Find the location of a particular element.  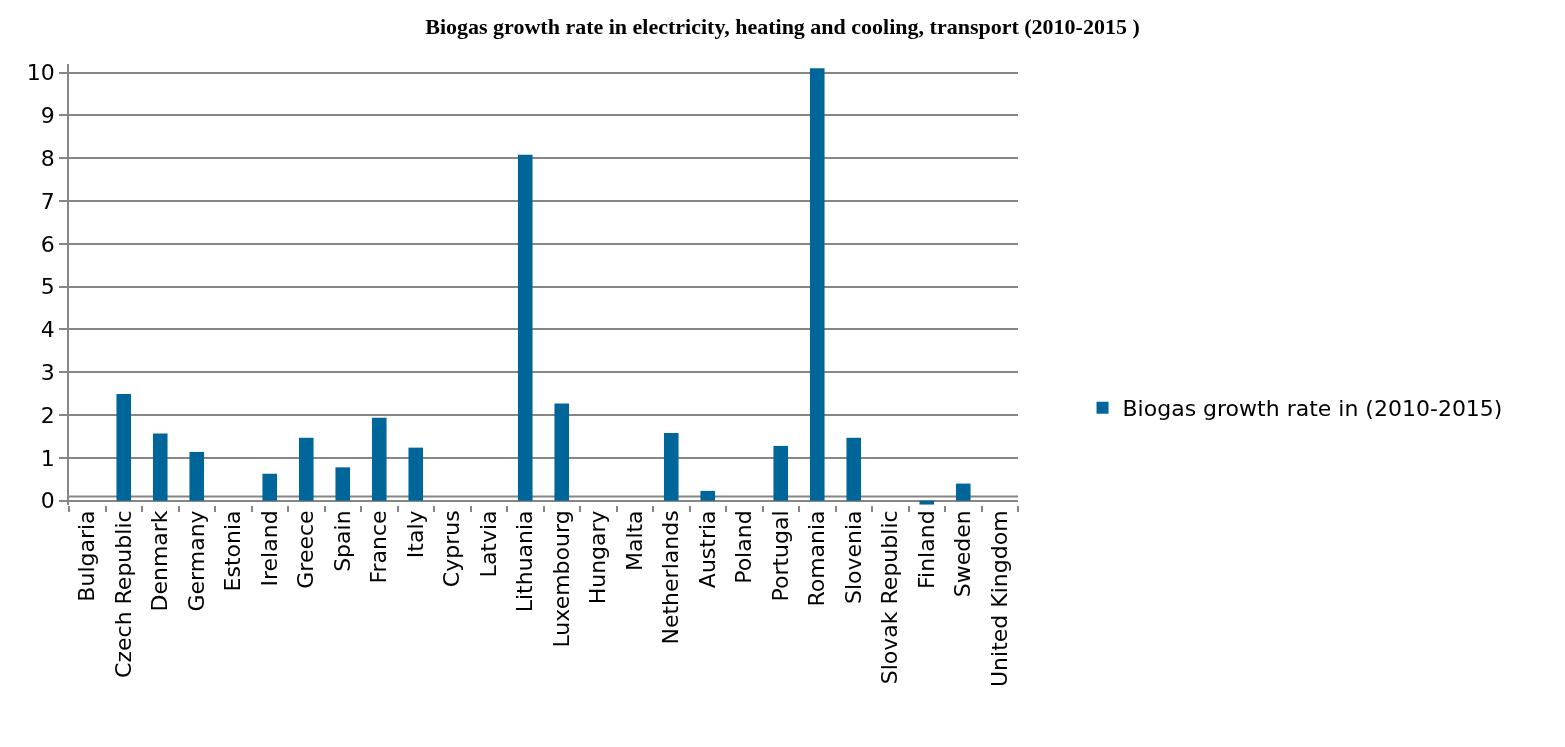

y-tick-label: 7 is located at coordinates (47, 201).